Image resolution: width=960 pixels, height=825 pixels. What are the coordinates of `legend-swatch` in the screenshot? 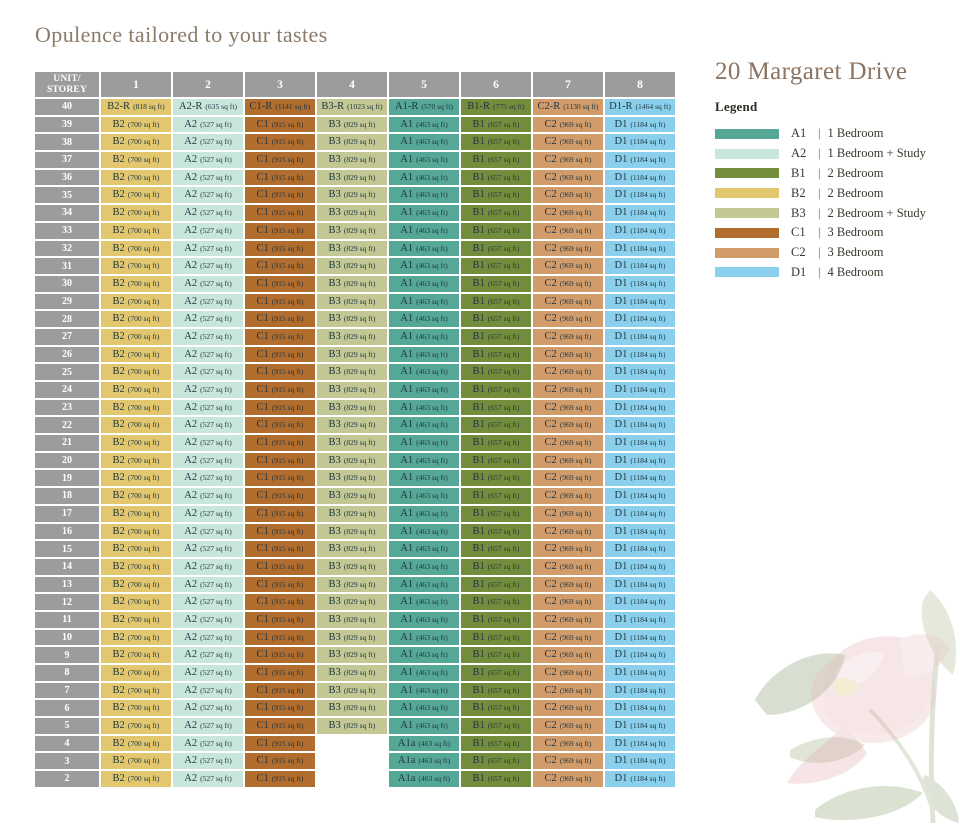 It's located at (747, 272).